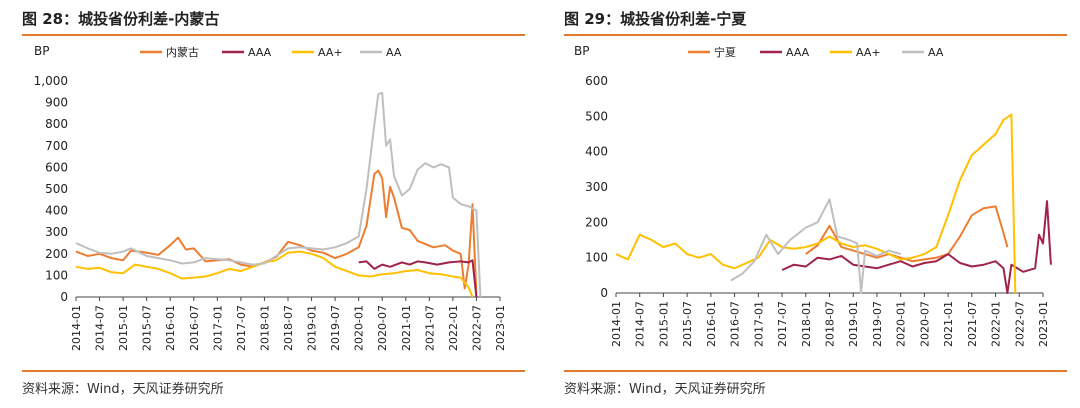 The width and height of the screenshot is (1080, 408). What do you see at coordinates (274, 274) in the screenshot?
I see `series-line-AA+` at bounding box center [274, 274].